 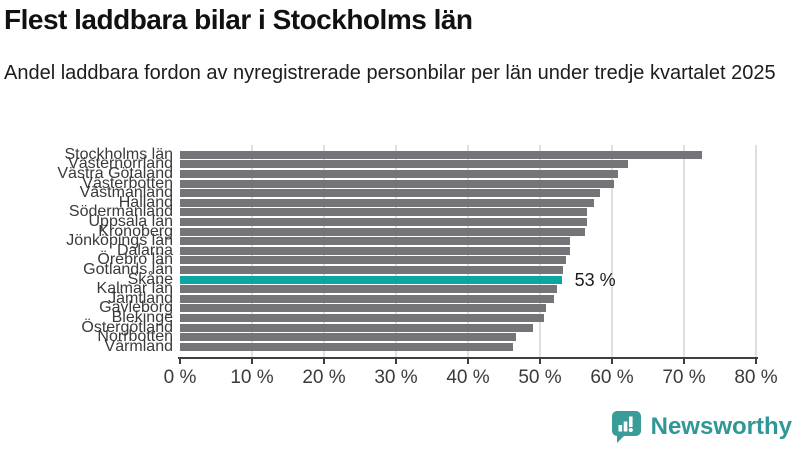 What do you see at coordinates (468, 377) in the screenshot?
I see `x-axis-tick-label: 40 %` at bounding box center [468, 377].